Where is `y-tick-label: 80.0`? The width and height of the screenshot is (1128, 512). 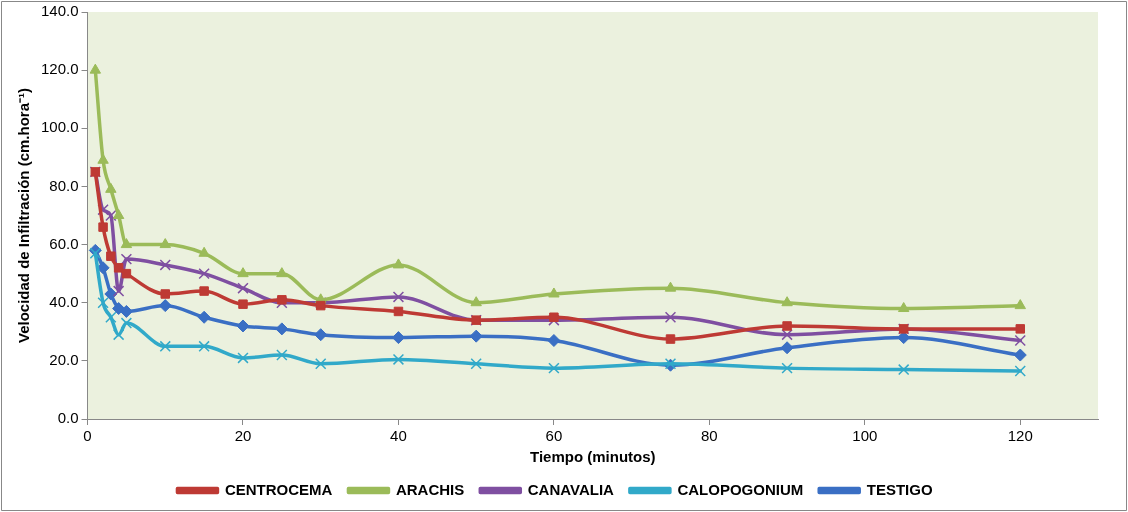 y-tick-label: 80.0 is located at coordinates (64, 185).